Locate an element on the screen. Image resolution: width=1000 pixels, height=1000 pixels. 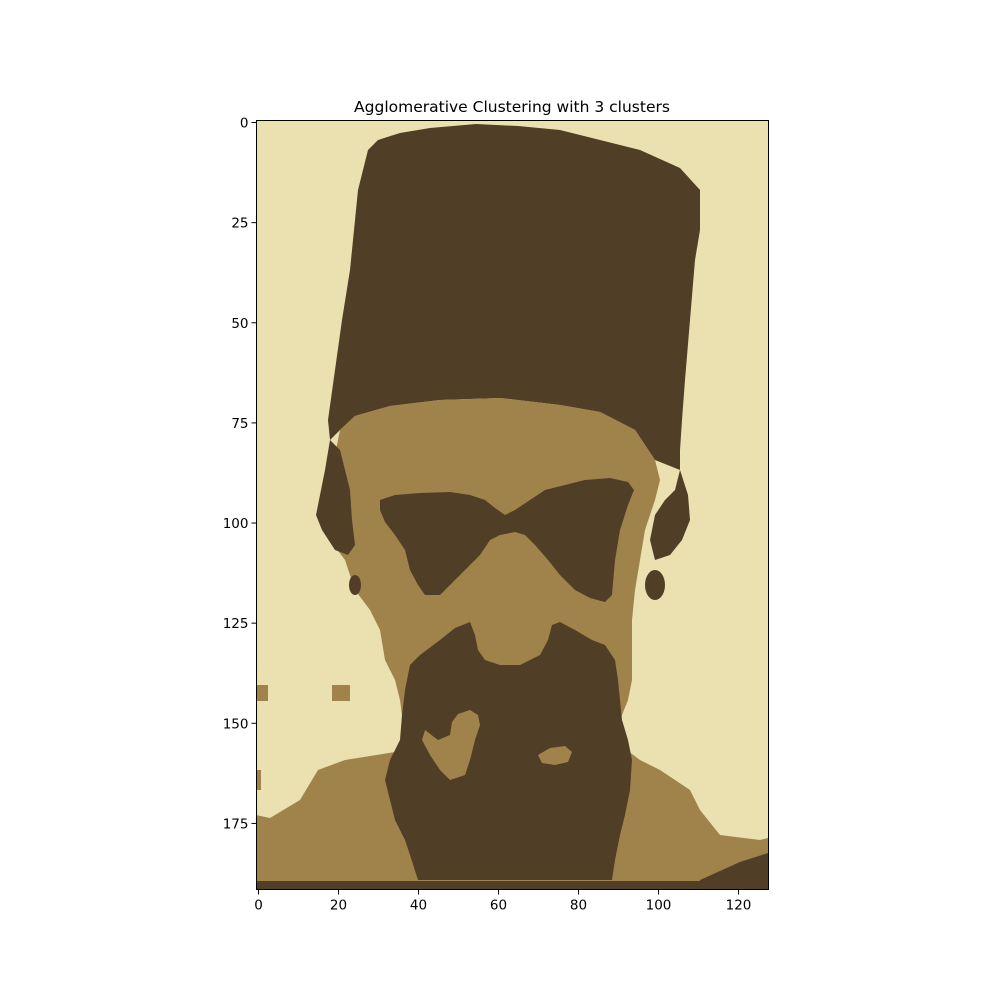
x-tick-label: 60 is located at coordinates (498, 906).